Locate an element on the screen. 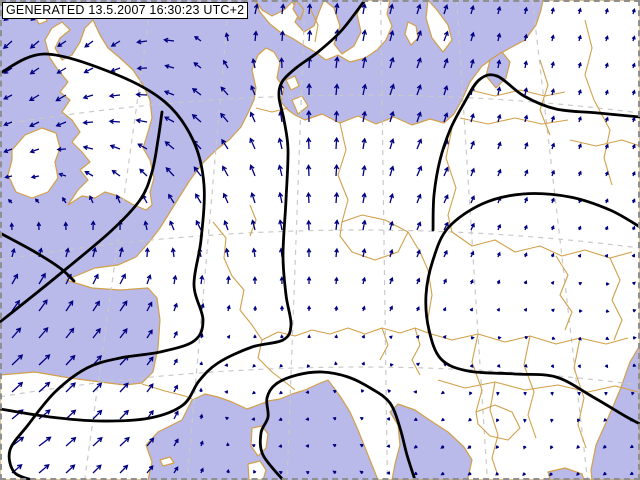 This screenshot has width=640, height=480. oslo-fjord is located at coordinates (298, 10).